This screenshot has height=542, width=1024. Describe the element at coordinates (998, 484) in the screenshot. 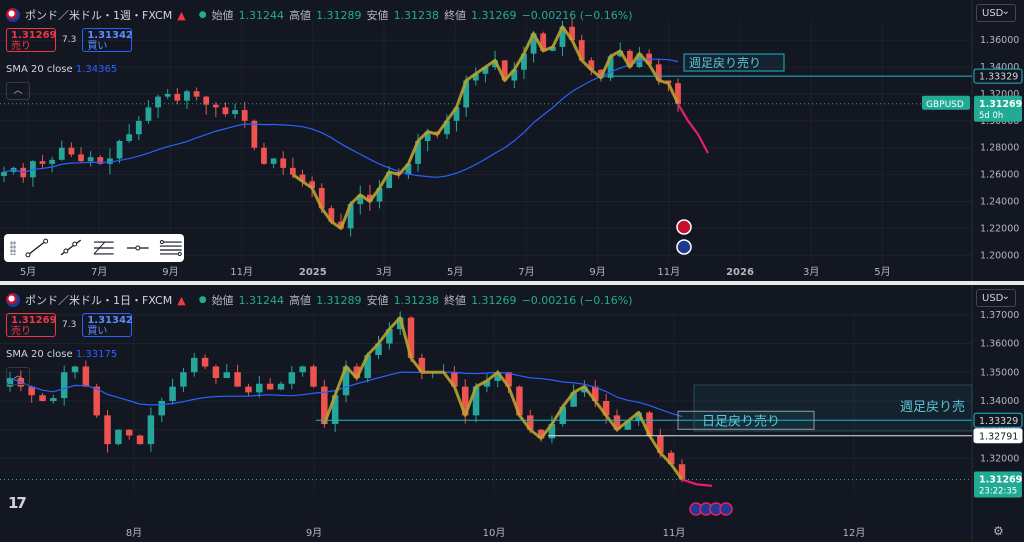

I see `last-price-tag` at that location.